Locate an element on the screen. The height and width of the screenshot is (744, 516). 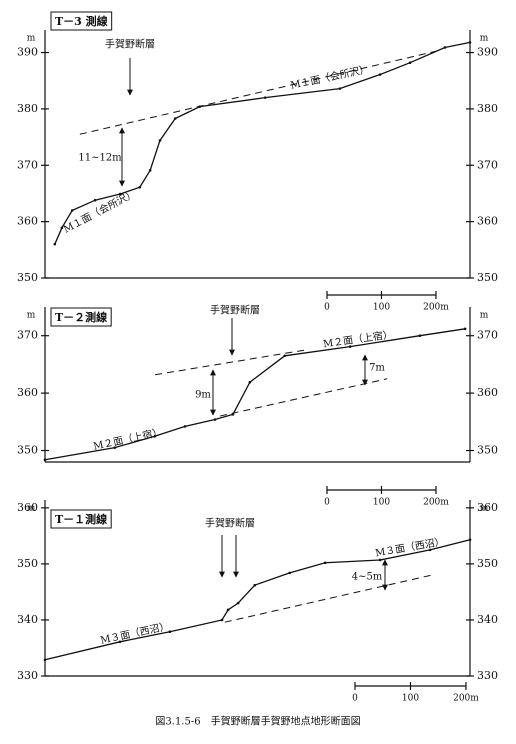
panel-title: T－１測線 is located at coordinates (81, 519).